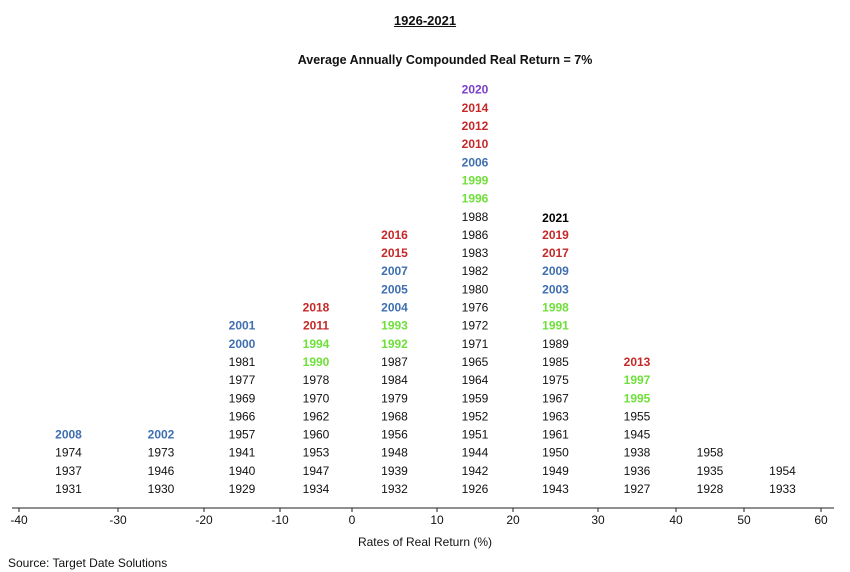 Image resolution: width=850 pixels, height=572 pixels. Describe the element at coordinates (280, 520) in the screenshot. I see `x-tick-label: -10` at that location.